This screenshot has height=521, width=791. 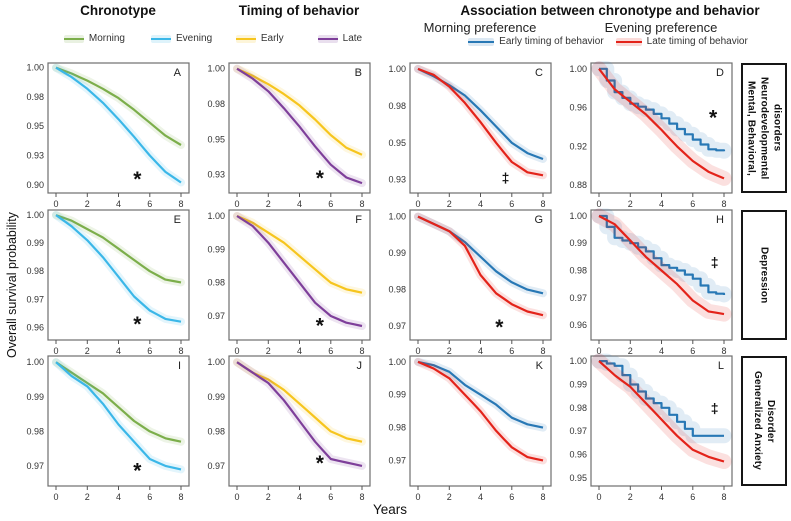 I want to click on x-axis-label: Years, so click(x=390, y=509).